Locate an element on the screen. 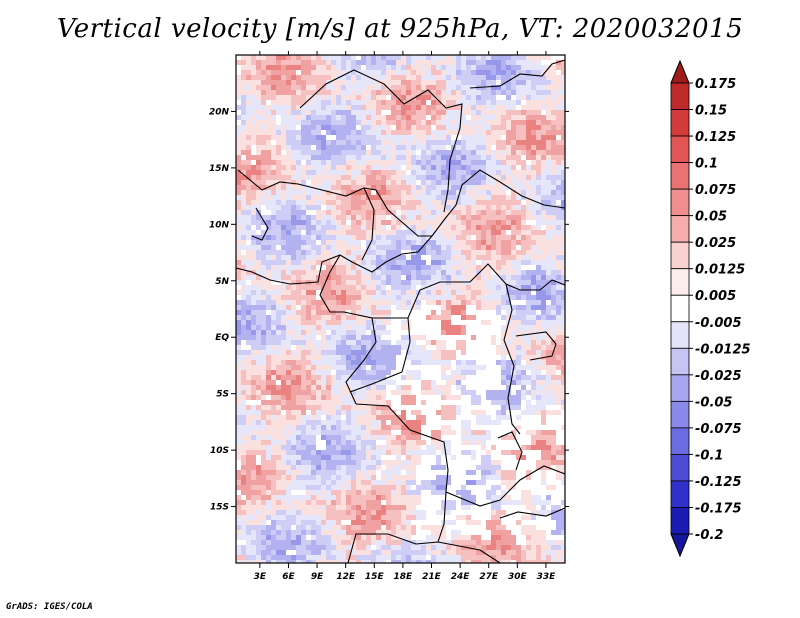 This screenshot has width=800, height=618. y-tick-label: 15N is located at coordinates (219, 169).